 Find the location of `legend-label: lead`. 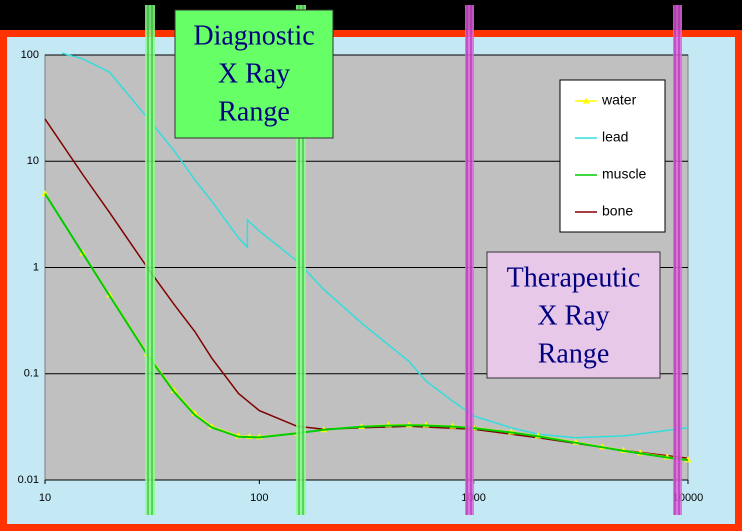

legend-label: lead is located at coordinates (615, 137).